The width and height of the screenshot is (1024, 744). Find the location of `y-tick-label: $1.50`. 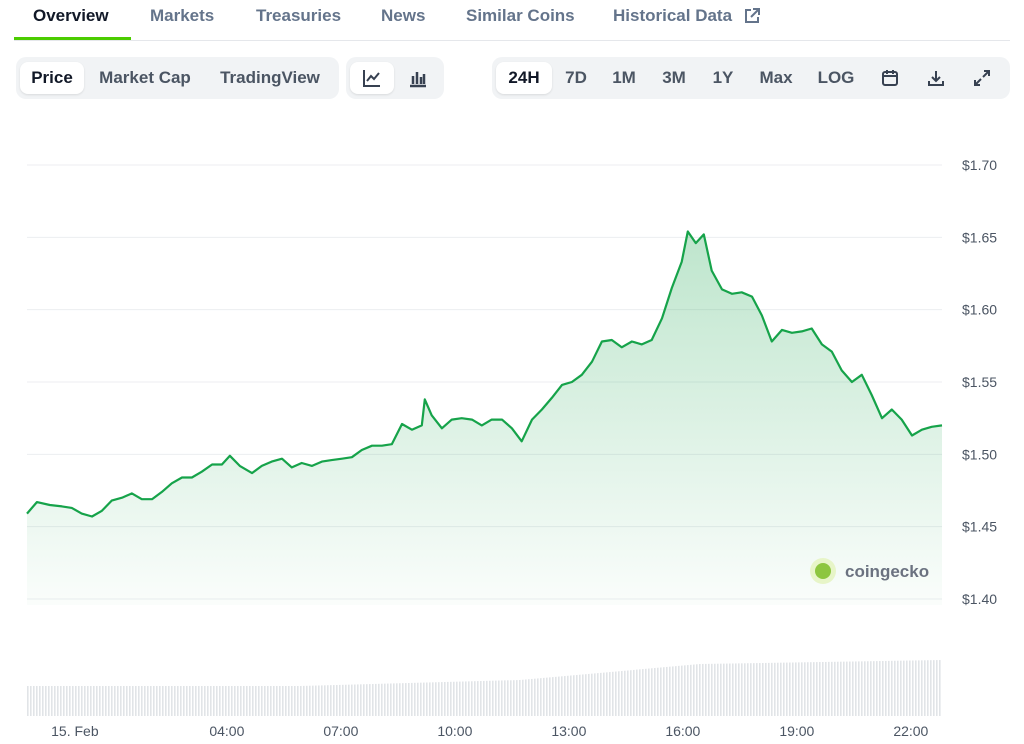

y-tick-label: $1.50 is located at coordinates (979, 454).